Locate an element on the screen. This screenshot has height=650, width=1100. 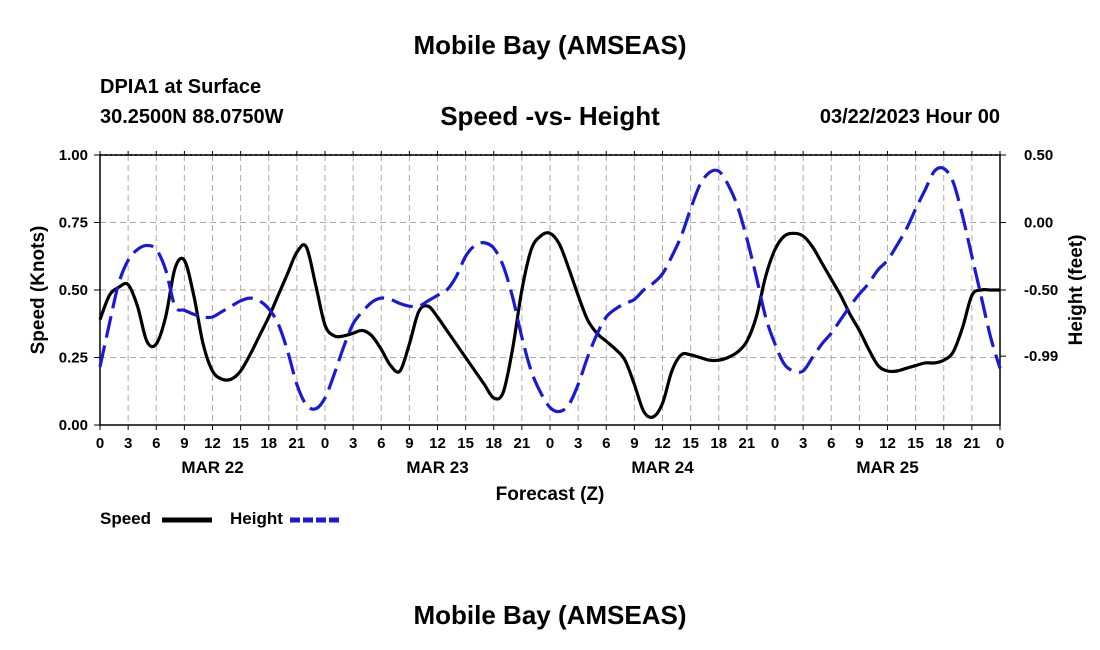
coordinates-label: 30.2500N 88.0750W is located at coordinates (192, 117).